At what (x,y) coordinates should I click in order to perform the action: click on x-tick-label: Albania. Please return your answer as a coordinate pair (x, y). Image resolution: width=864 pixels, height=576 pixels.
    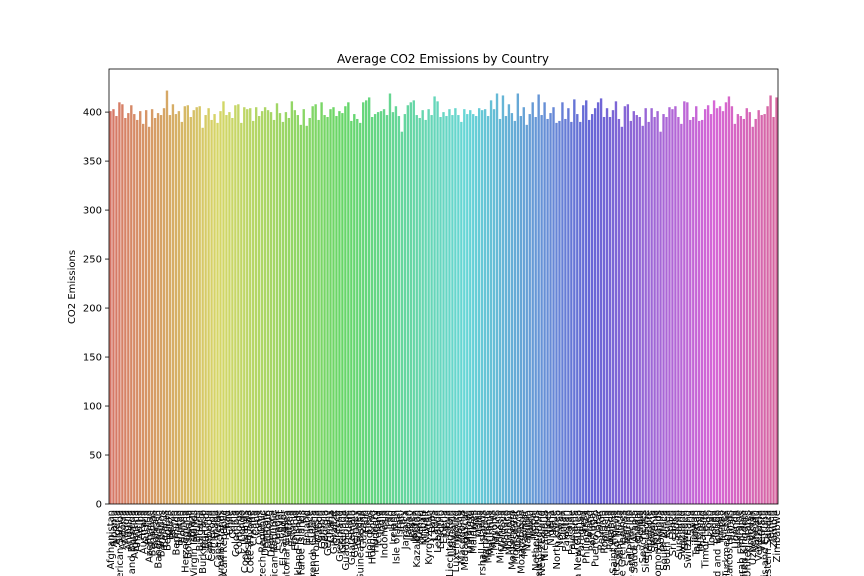
    Looking at the image, I should click on (114, 528).